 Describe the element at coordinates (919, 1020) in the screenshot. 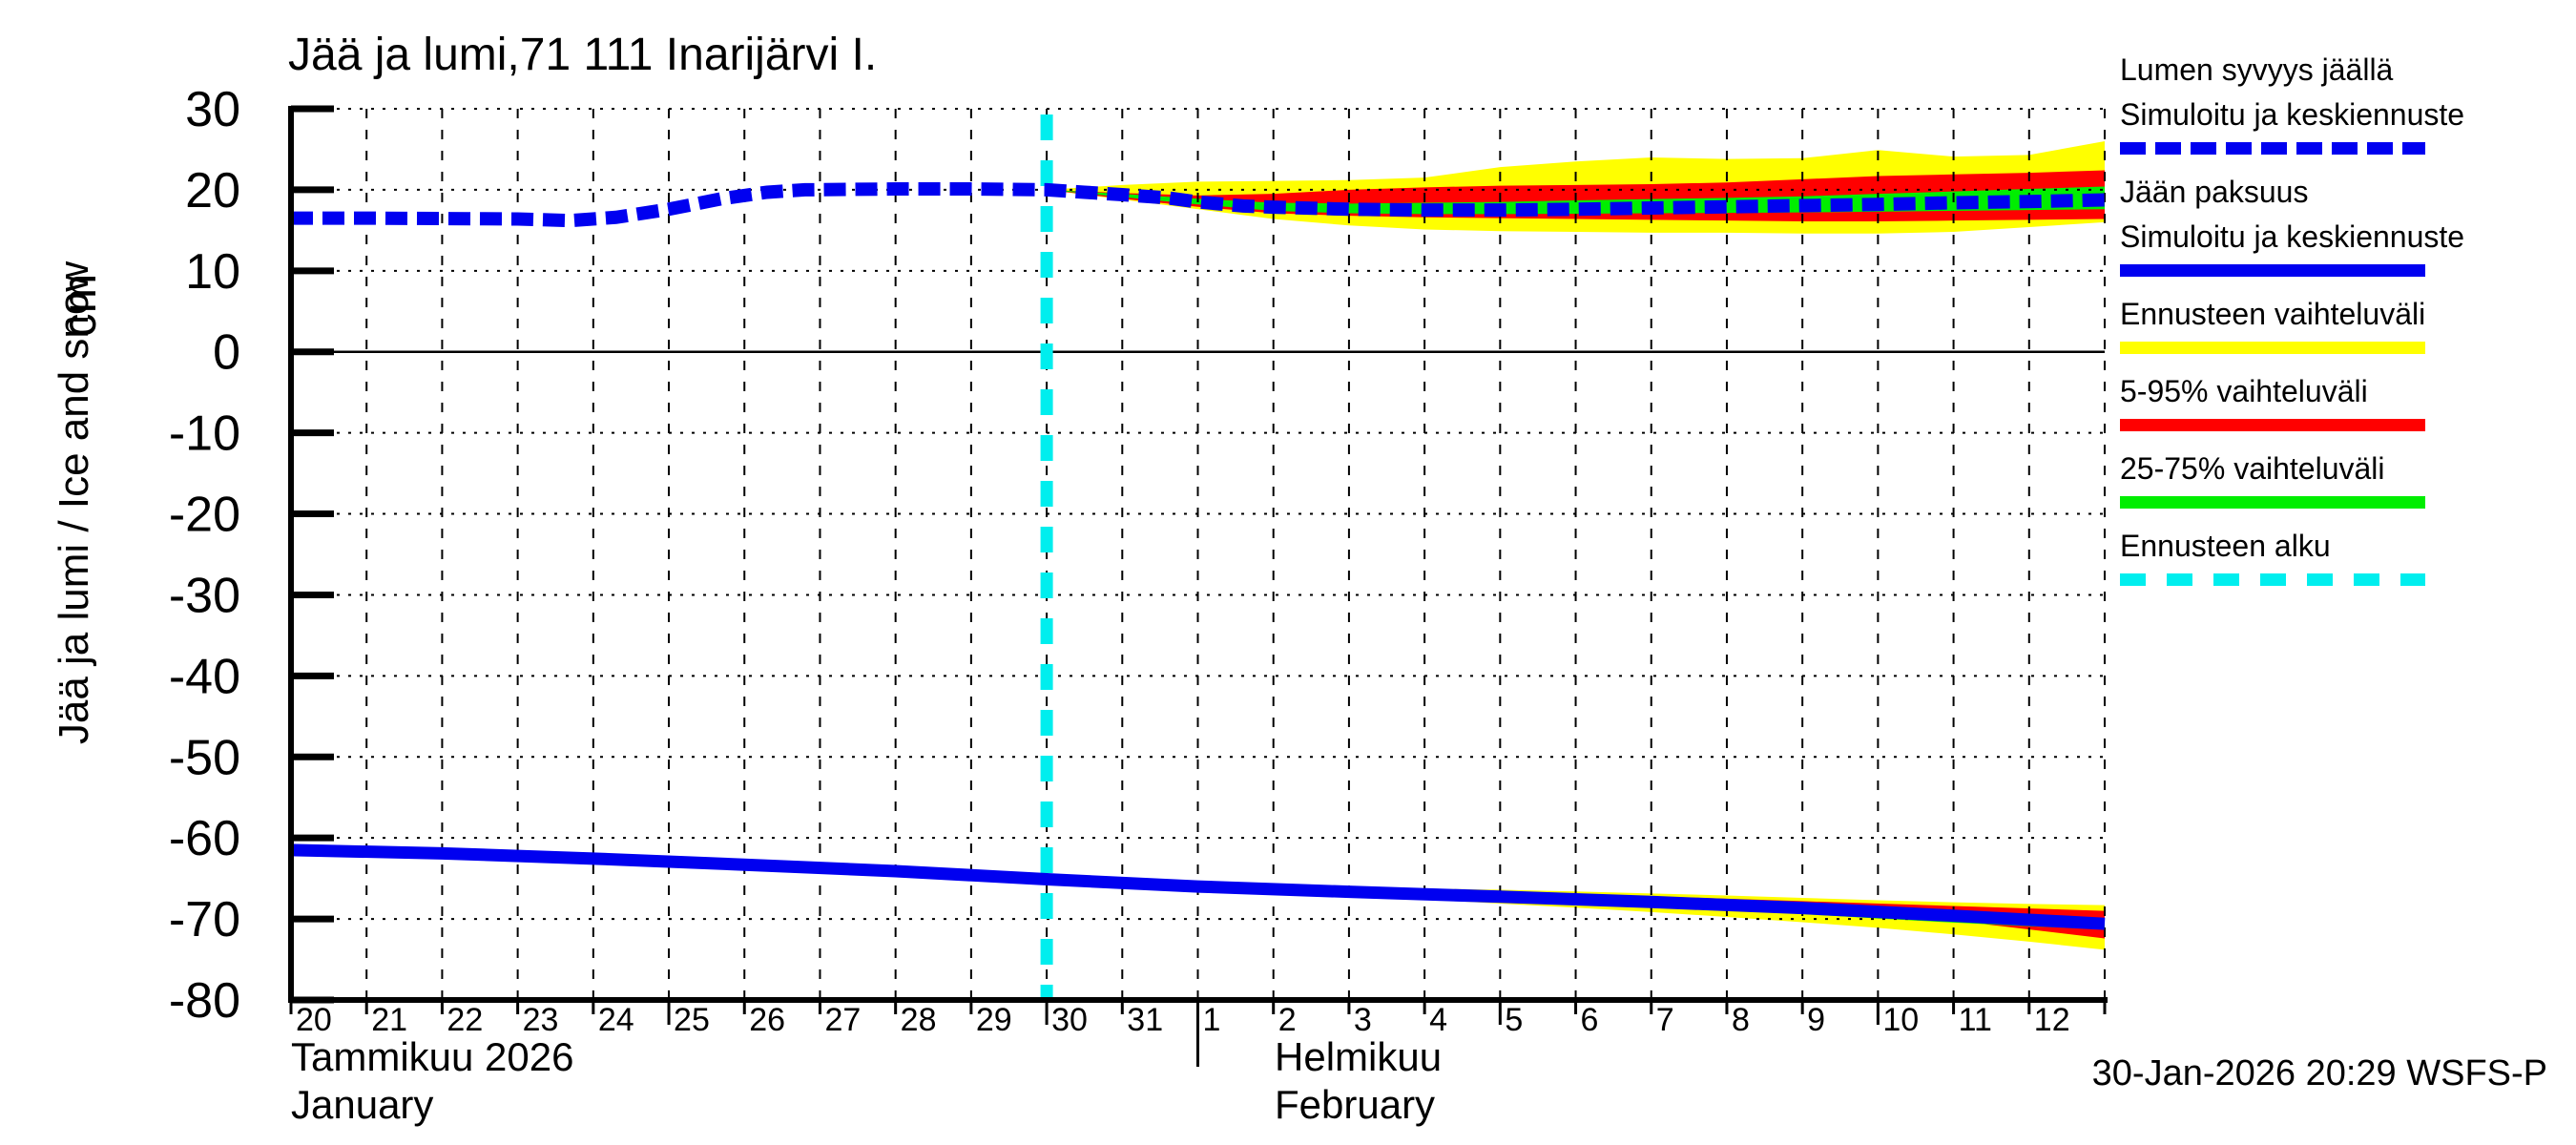

I see `x-tick-label: 28` at that location.